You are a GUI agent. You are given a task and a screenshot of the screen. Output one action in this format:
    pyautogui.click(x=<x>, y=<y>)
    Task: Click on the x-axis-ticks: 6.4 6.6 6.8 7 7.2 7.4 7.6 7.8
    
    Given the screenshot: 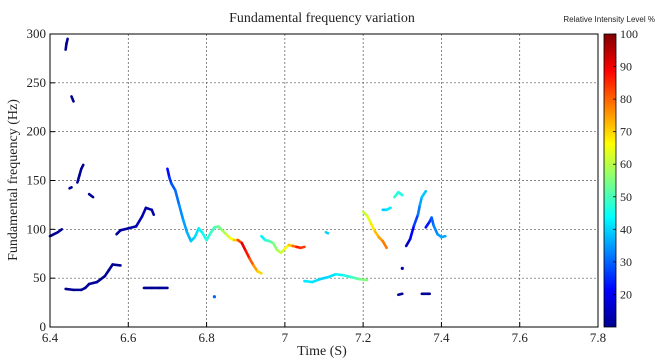 What is the action you would take?
    pyautogui.click(x=324, y=333)
    